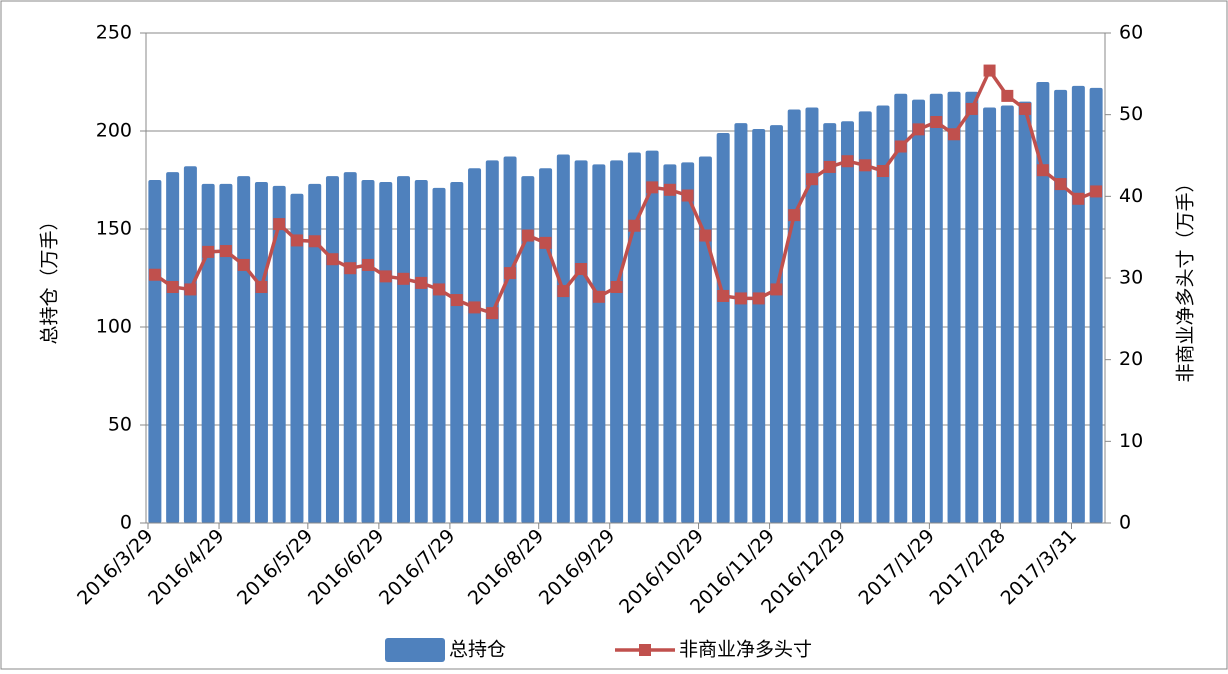 The width and height of the screenshot is (1228, 674). What do you see at coordinates (1131, 196) in the screenshot?
I see `y2-tick-label: 40` at bounding box center [1131, 196].